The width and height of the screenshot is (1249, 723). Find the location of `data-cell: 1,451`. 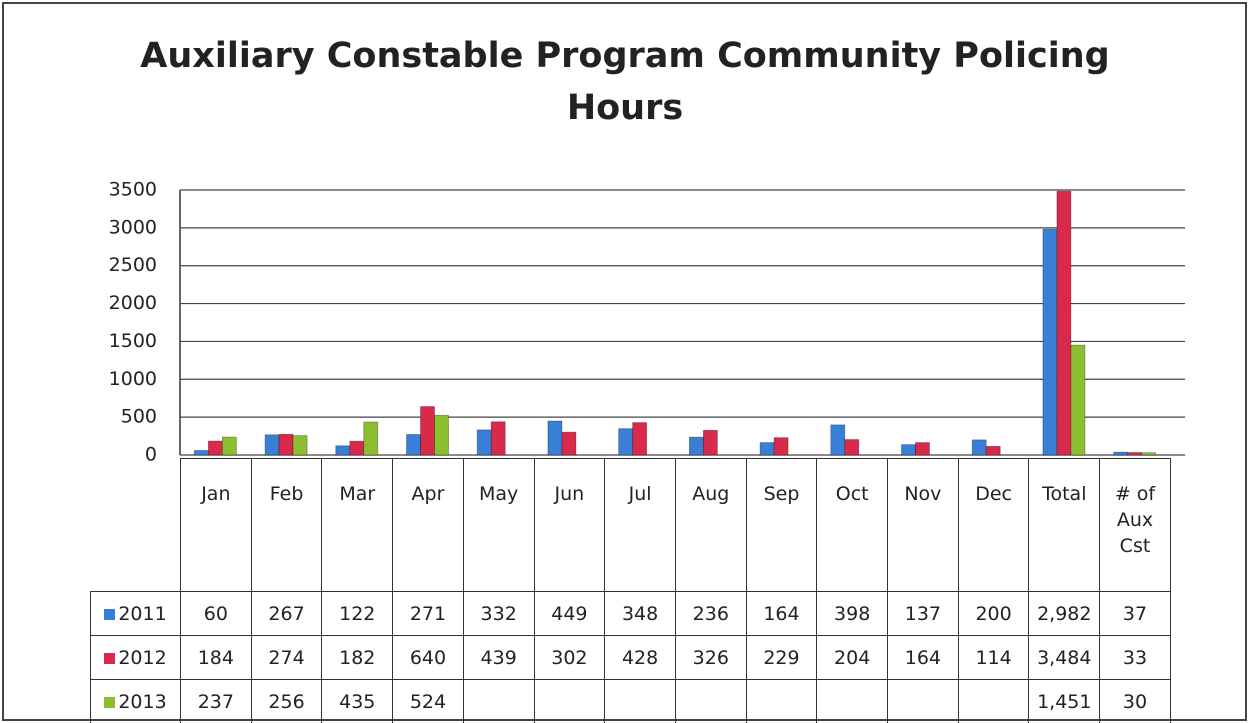

data-cell: 1,451 is located at coordinates (1064, 701).